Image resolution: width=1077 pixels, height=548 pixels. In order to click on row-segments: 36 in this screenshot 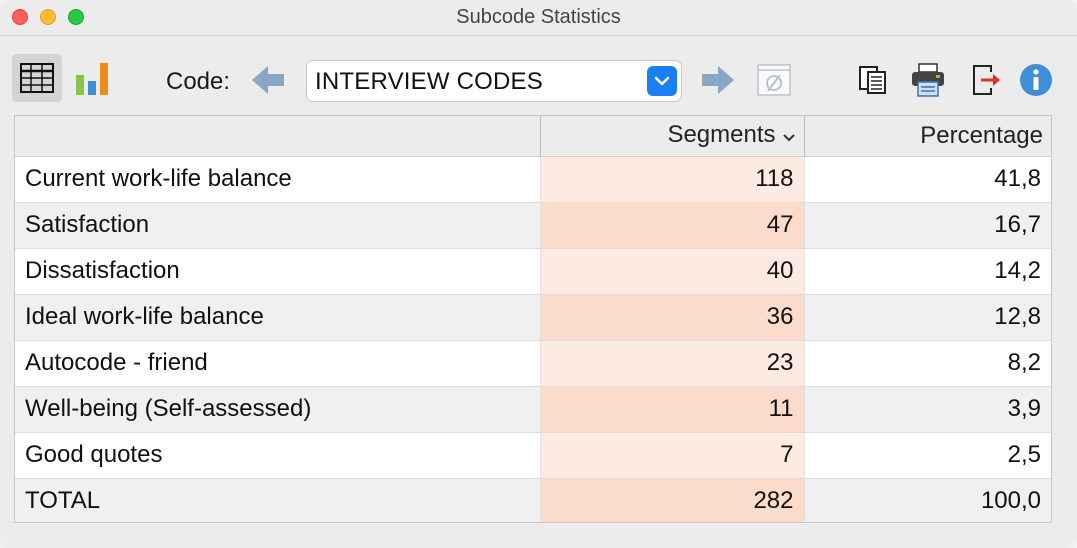, I will do `click(671, 317)`.